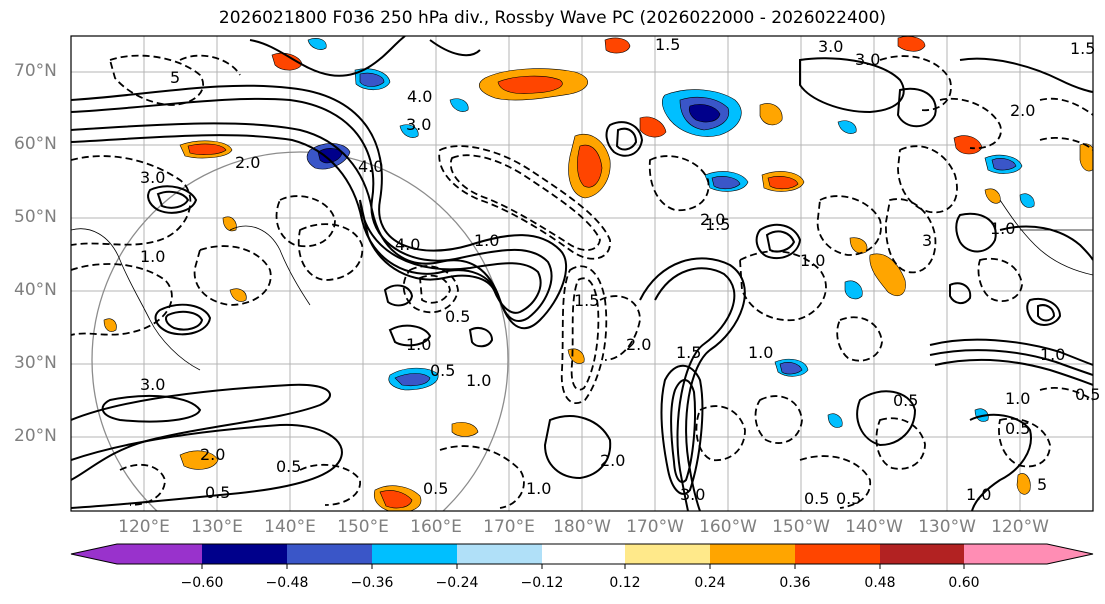 This screenshot has height=604, width=1105. What do you see at coordinates (287, 583) in the screenshot?
I see `colorbar-tick-label: −0.48` at bounding box center [287, 583].